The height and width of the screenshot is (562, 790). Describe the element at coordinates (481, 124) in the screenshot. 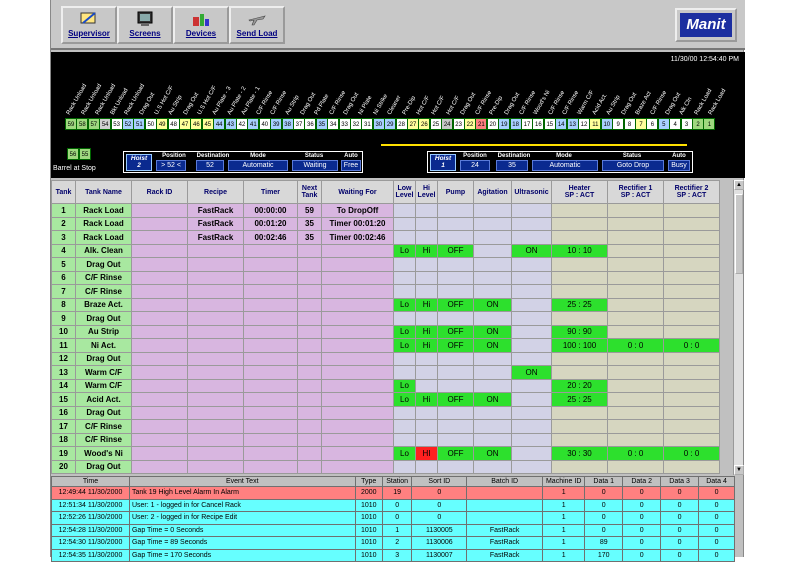

I see `tank-21-cell: 21` at that location.